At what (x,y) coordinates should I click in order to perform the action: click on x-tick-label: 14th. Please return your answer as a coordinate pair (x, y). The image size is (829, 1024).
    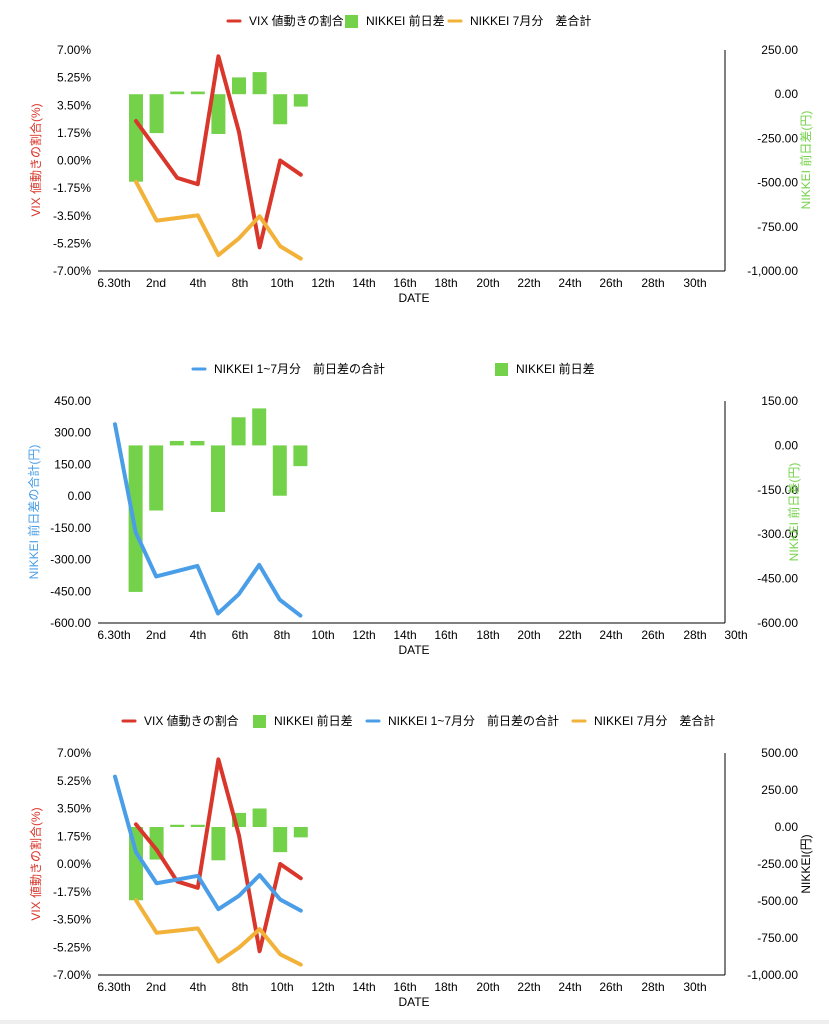
    Looking at the image, I should click on (363, 987).